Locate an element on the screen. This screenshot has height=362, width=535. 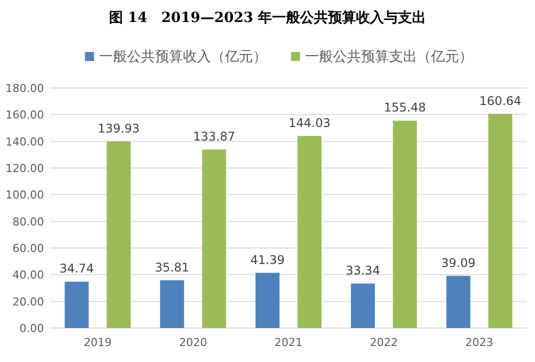
x-tick-label: 2023 is located at coordinates (479, 342).